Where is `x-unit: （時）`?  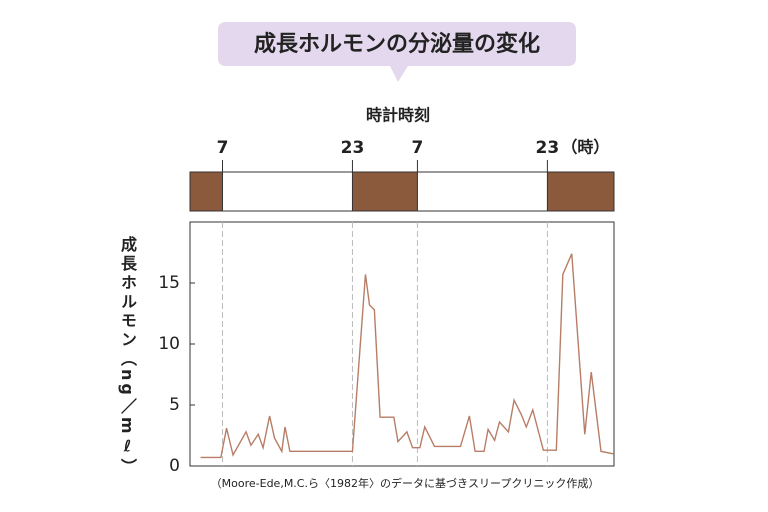 x-unit: （時） is located at coordinates (585, 147).